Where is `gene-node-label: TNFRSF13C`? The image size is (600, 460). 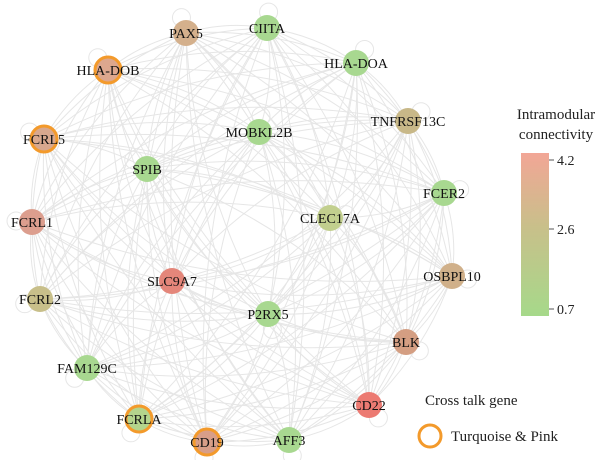 gene-node-label: TNFRSF13C is located at coordinates (408, 122).